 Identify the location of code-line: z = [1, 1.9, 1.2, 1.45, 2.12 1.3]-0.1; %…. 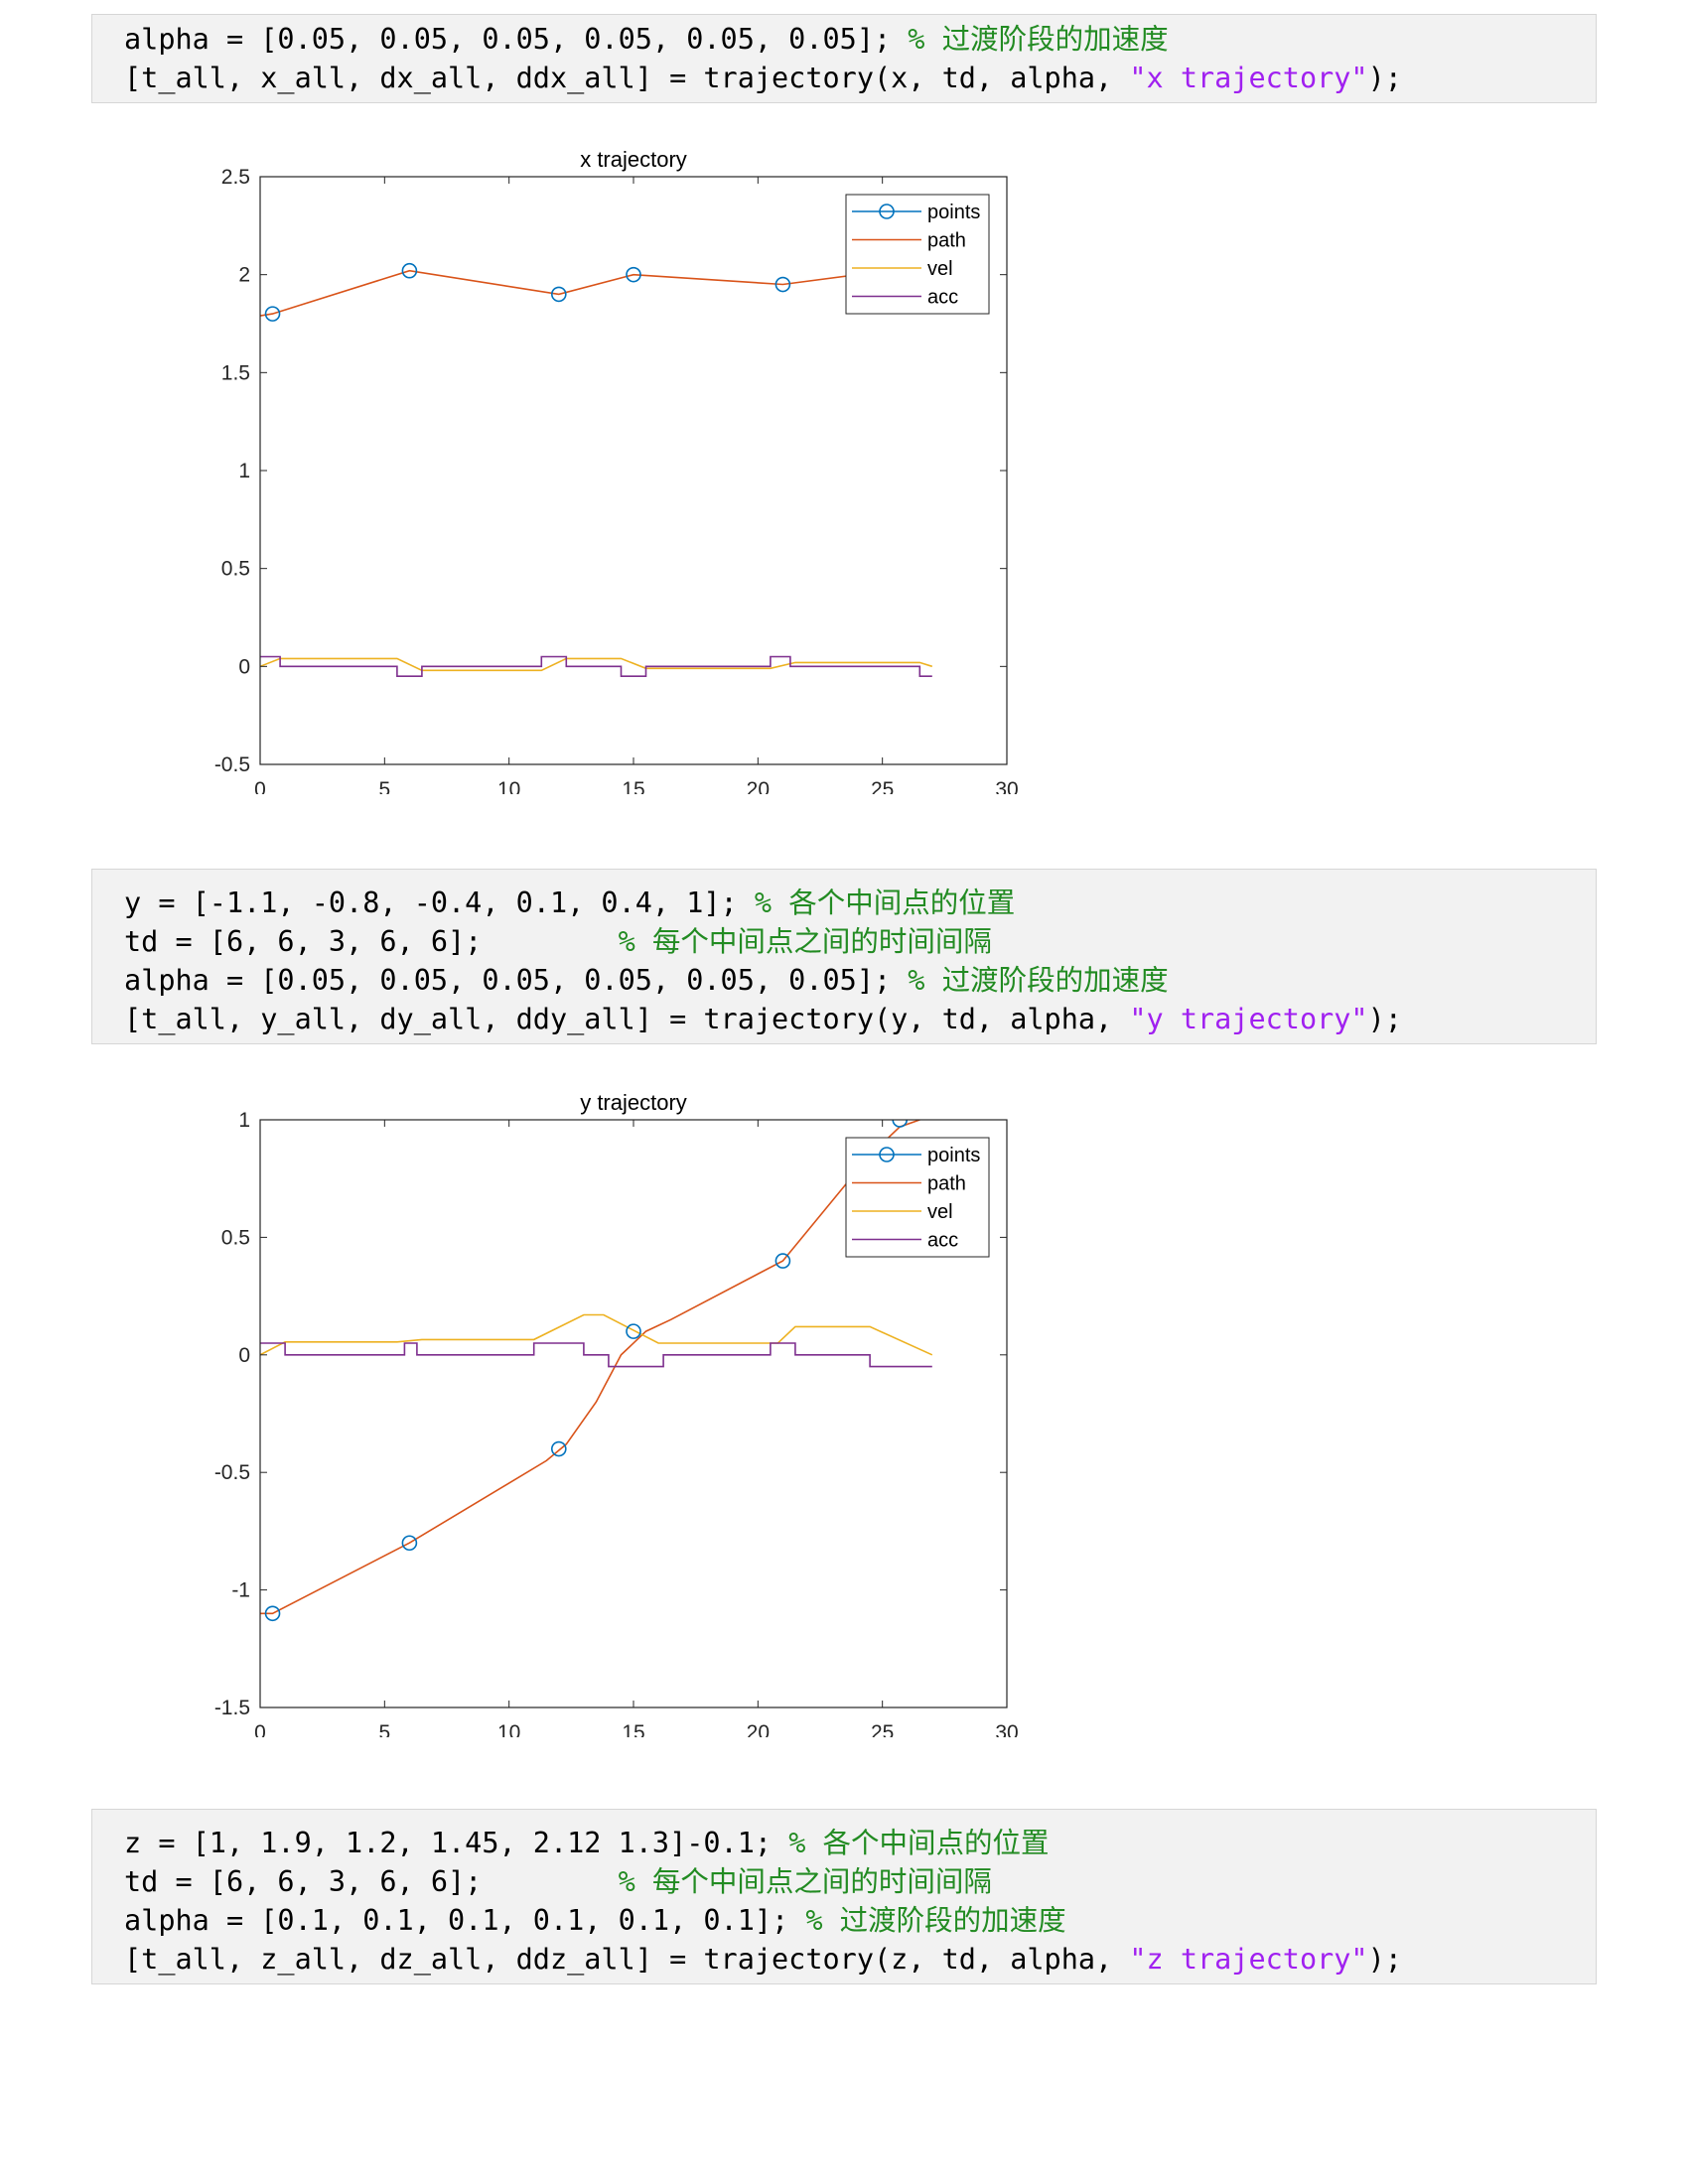
(587, 1843).